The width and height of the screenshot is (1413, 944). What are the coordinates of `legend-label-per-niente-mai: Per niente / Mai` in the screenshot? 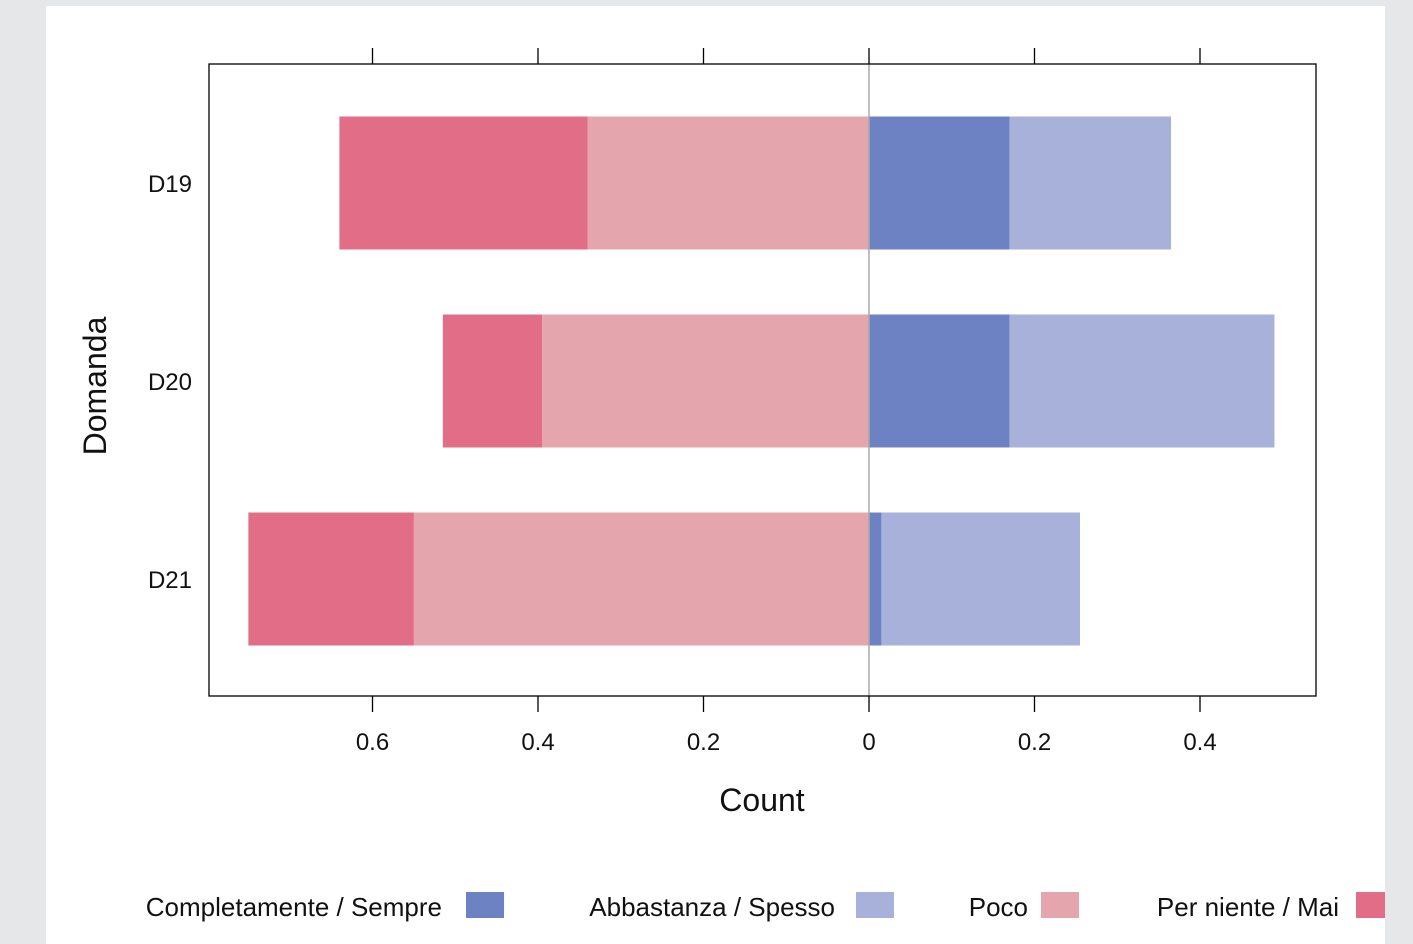 It's located at (1248, 907).